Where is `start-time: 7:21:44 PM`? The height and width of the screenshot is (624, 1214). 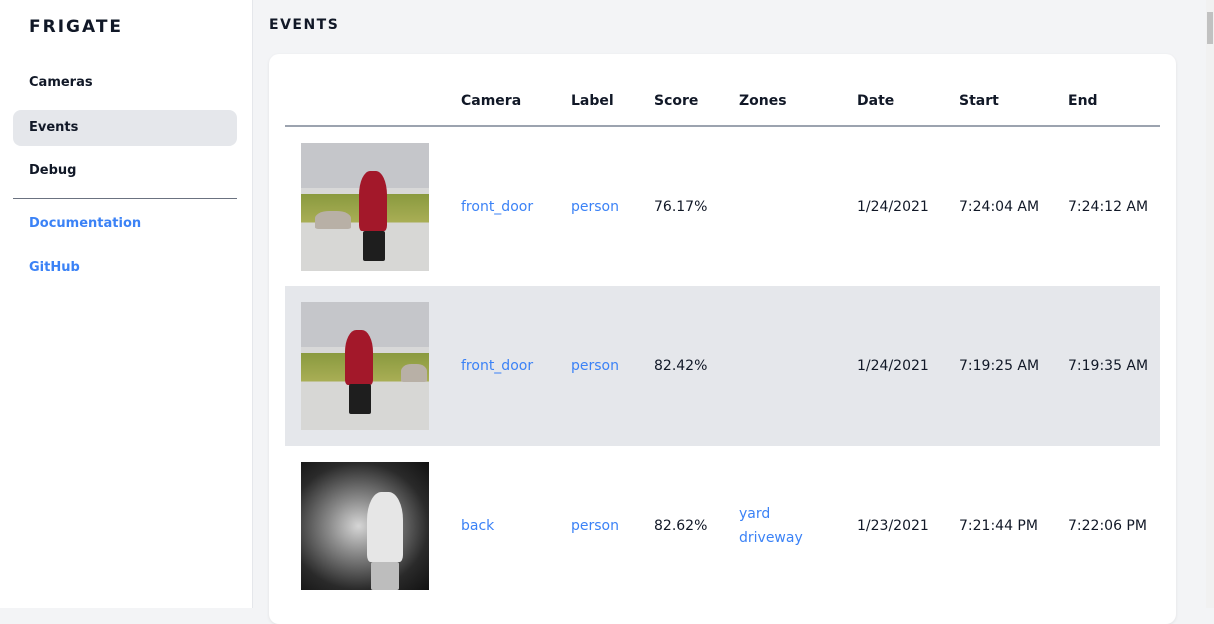 start-time: 7:21:44 PM is located at coordinates (998, 526).